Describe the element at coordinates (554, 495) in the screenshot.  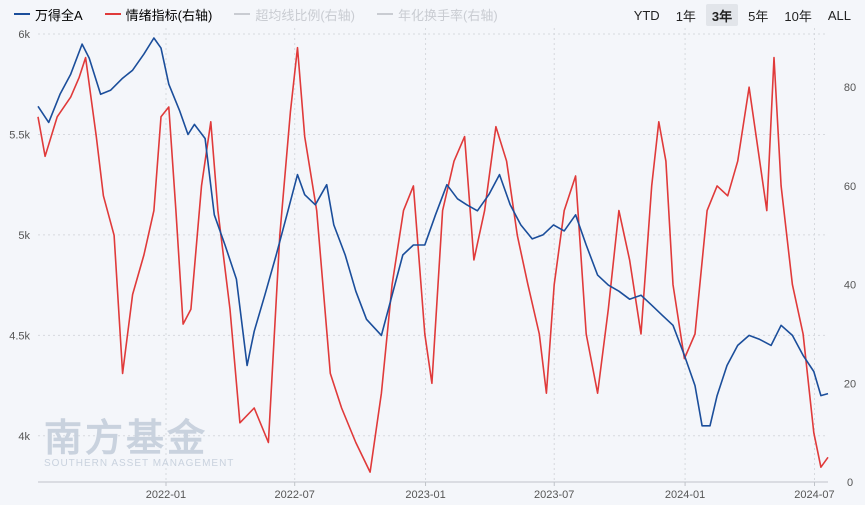
I see `x-tick-label: 2023-07` at that location.